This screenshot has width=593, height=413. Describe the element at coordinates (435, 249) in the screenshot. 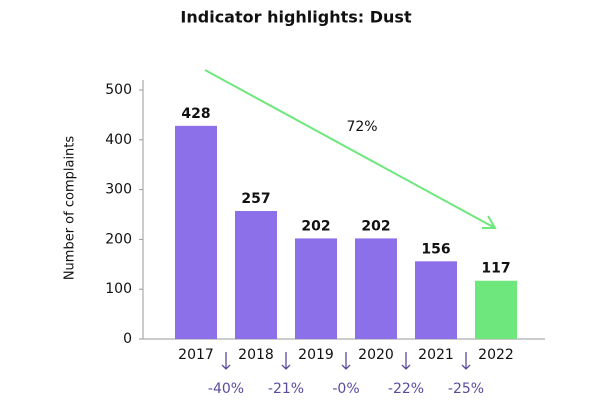

I see `value-label: 156` at that location.